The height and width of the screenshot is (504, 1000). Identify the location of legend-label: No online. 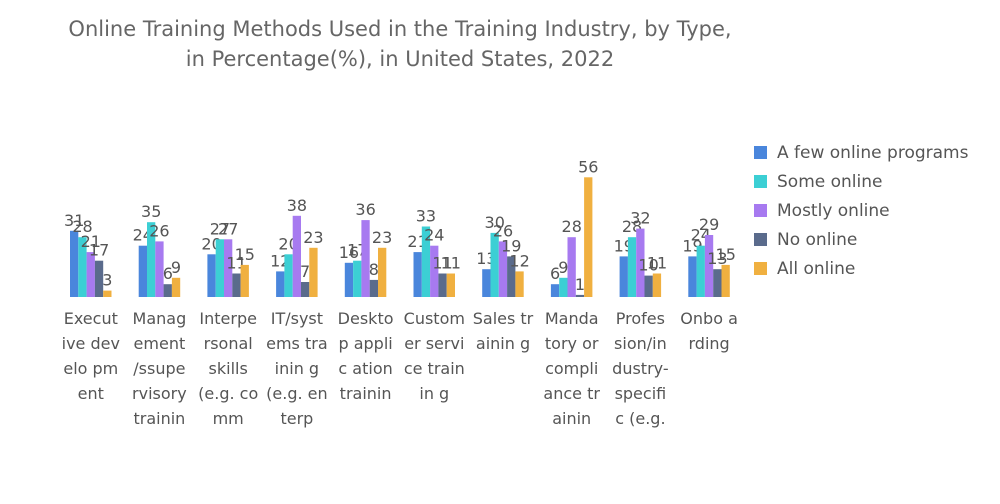
(817, 239).